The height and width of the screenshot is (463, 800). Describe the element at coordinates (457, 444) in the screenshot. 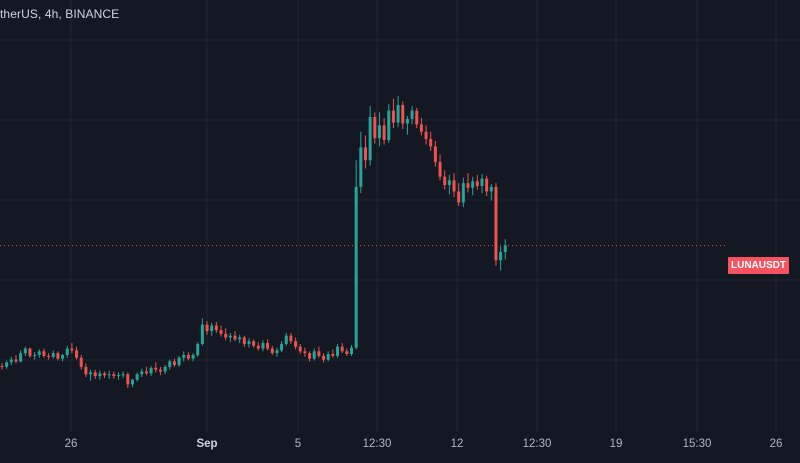

I see `x-tick-label: 12` at that location.